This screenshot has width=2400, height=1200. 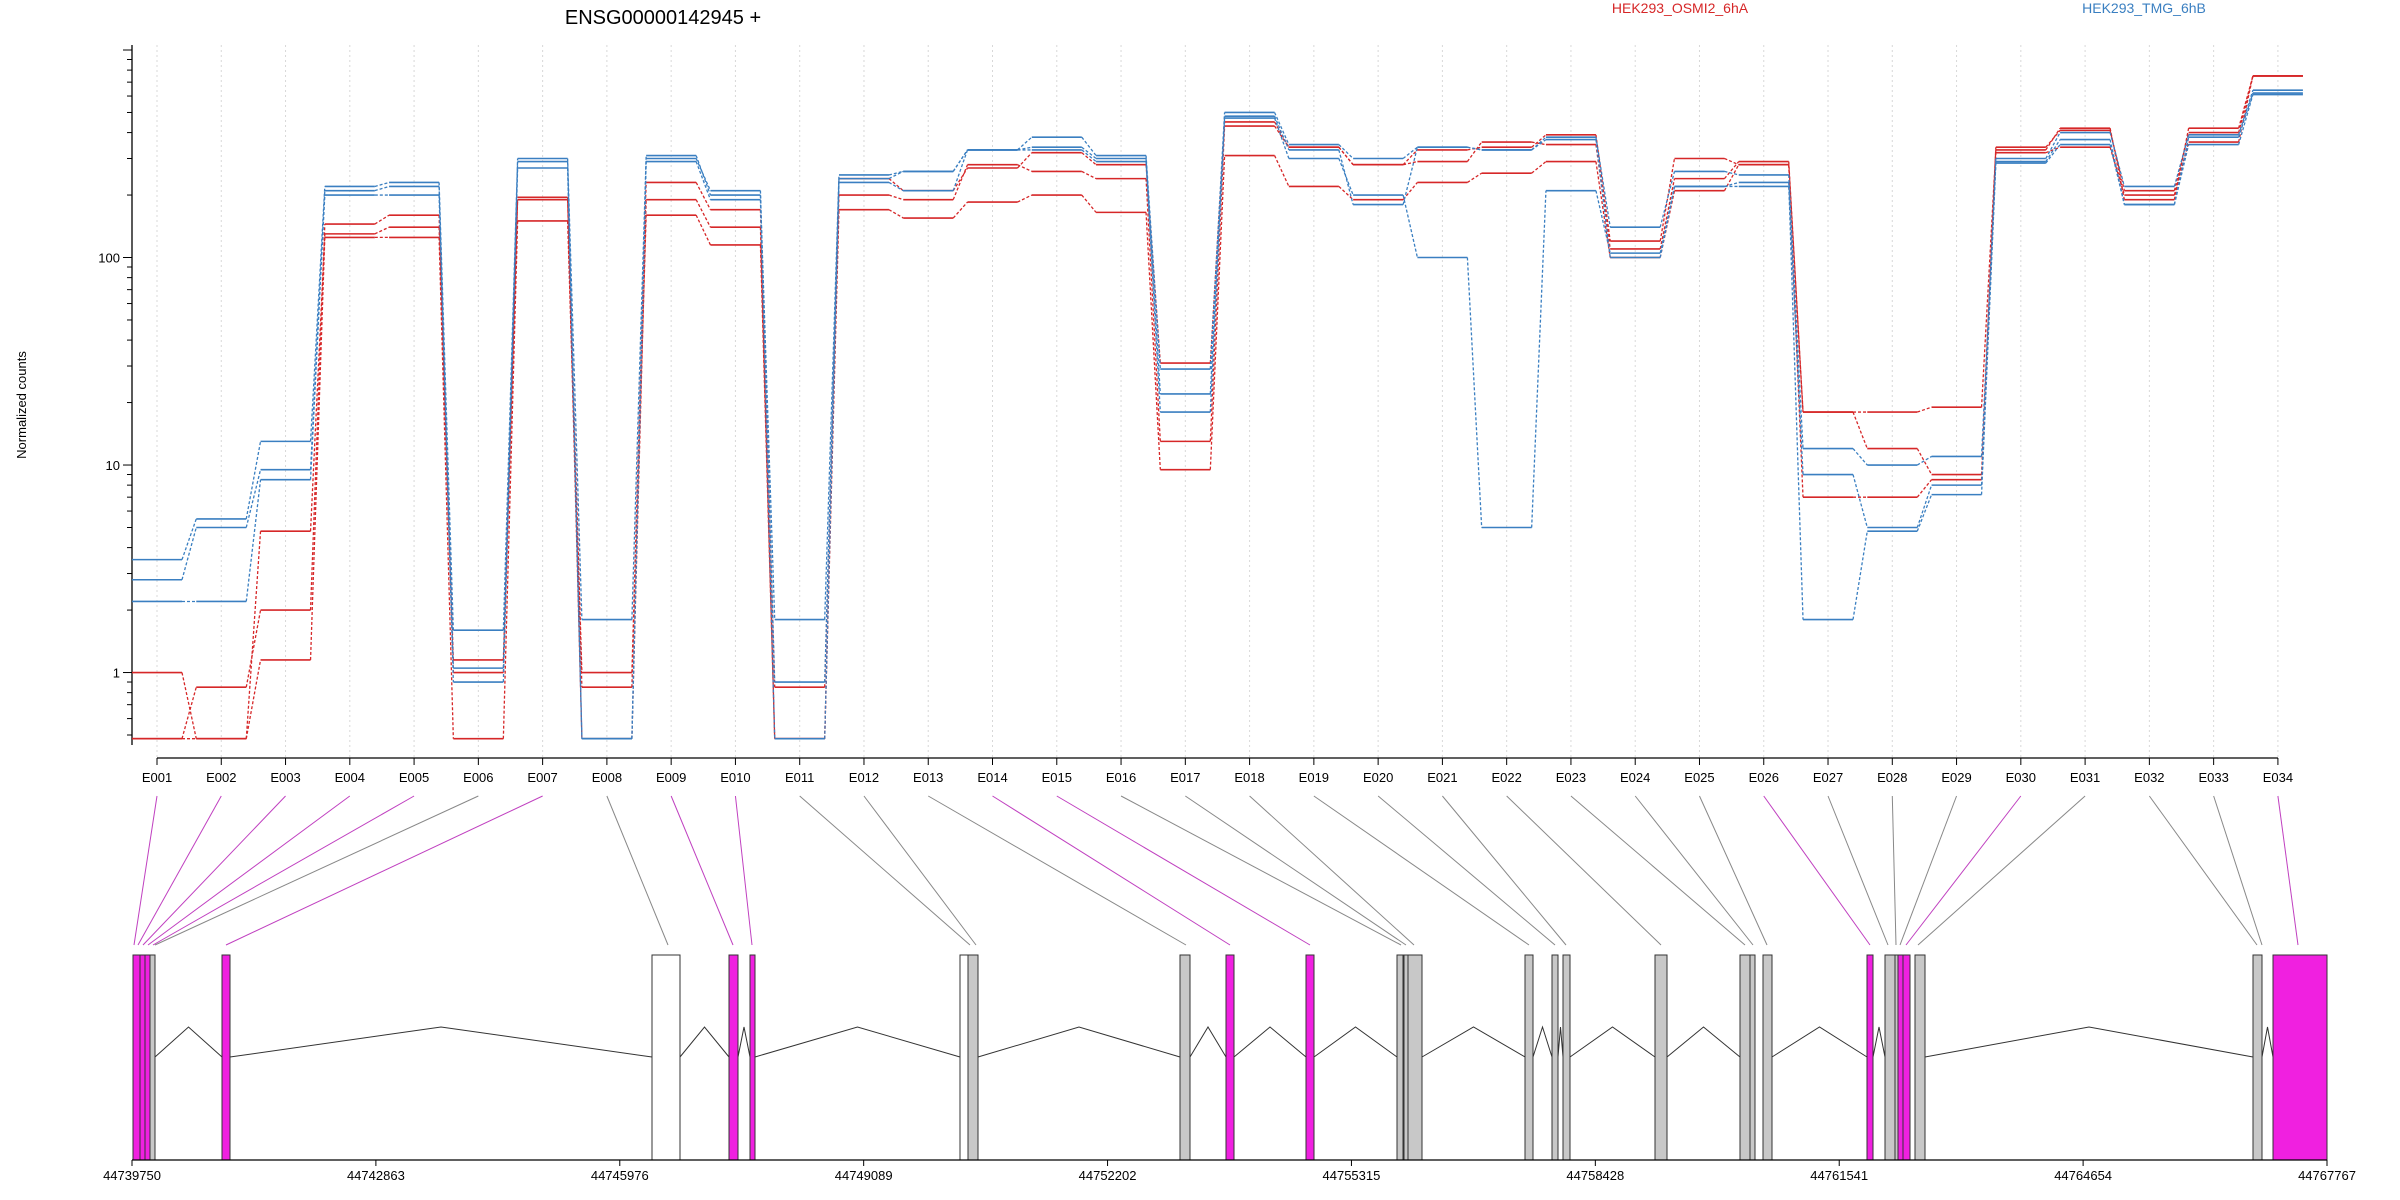 What do you see at coordinates (2213, 777) in the screenshot?
I see `x-tick-label: E033` at bounding box center [2213, 777].